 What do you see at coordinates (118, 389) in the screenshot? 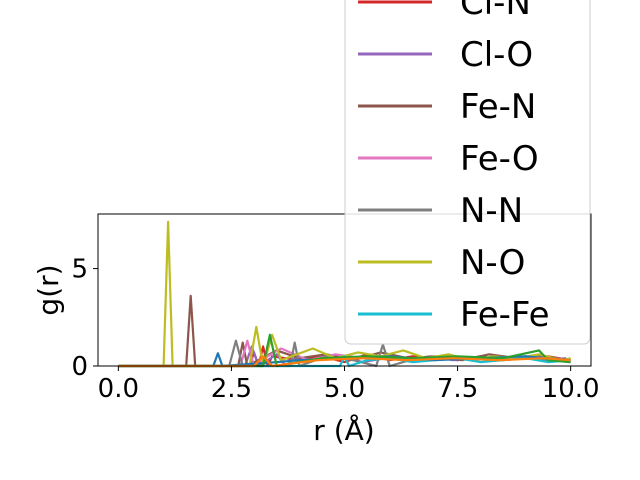
I see `x-tick-label: 0.0` at bounding box center [118, 389].